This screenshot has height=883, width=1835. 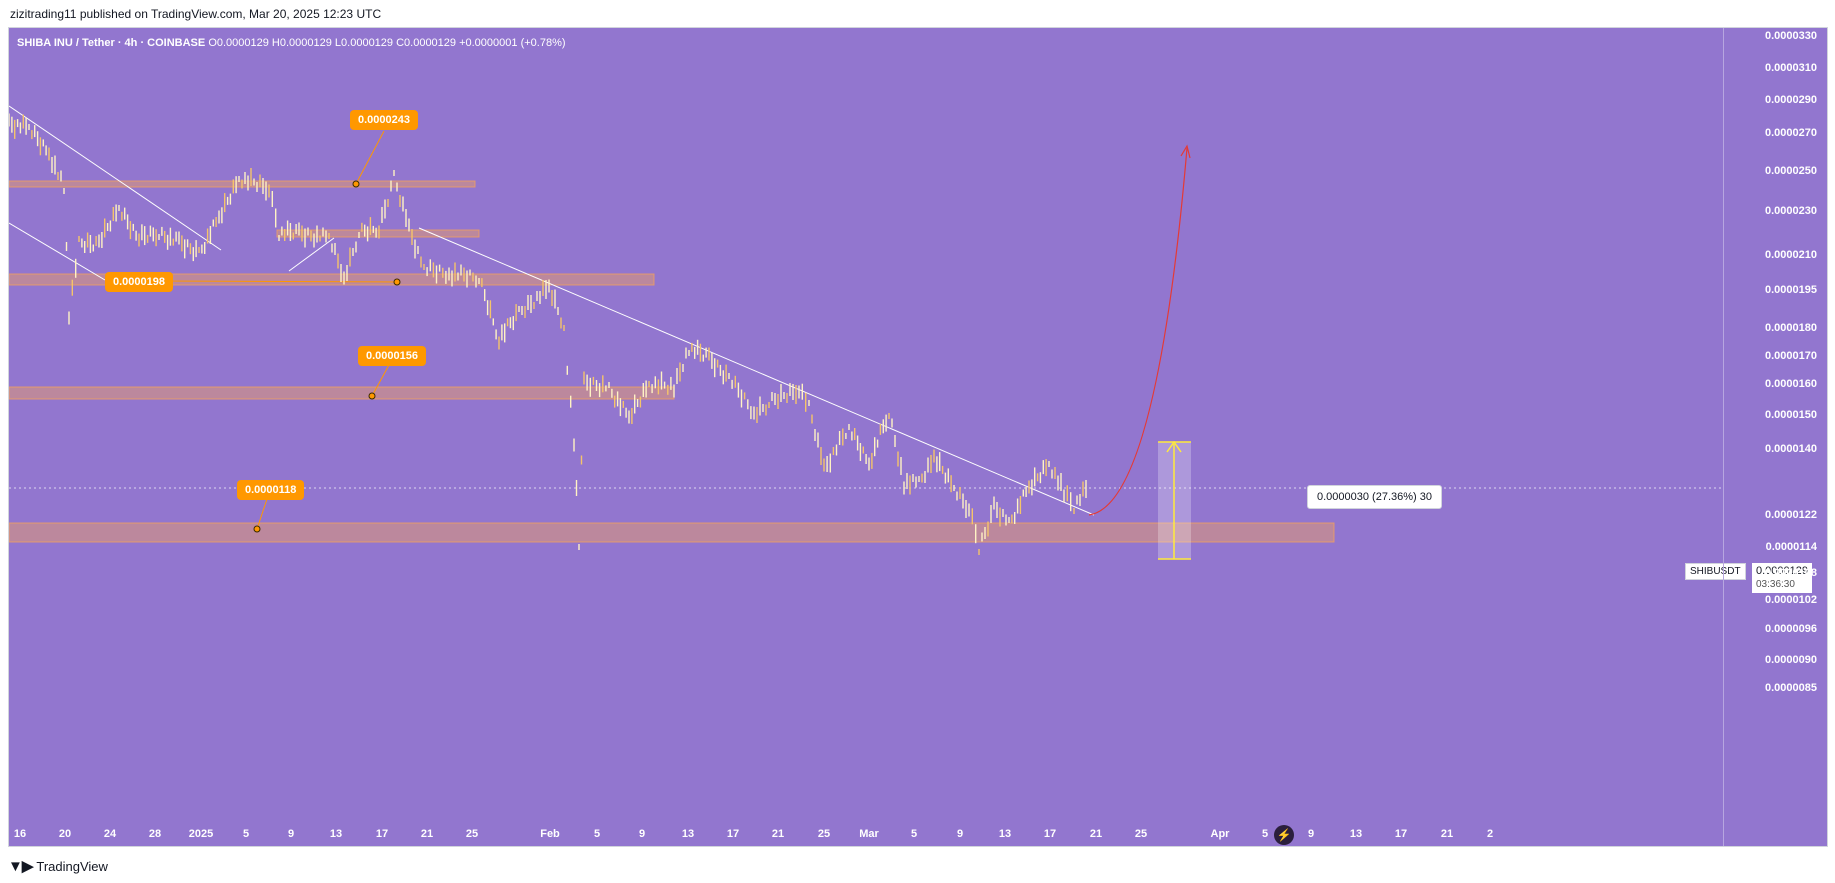 What do you see at coordinates (72, 866) in the screenshot?
I see `footer-brand: TradingView` at bounding box center [72, 866].